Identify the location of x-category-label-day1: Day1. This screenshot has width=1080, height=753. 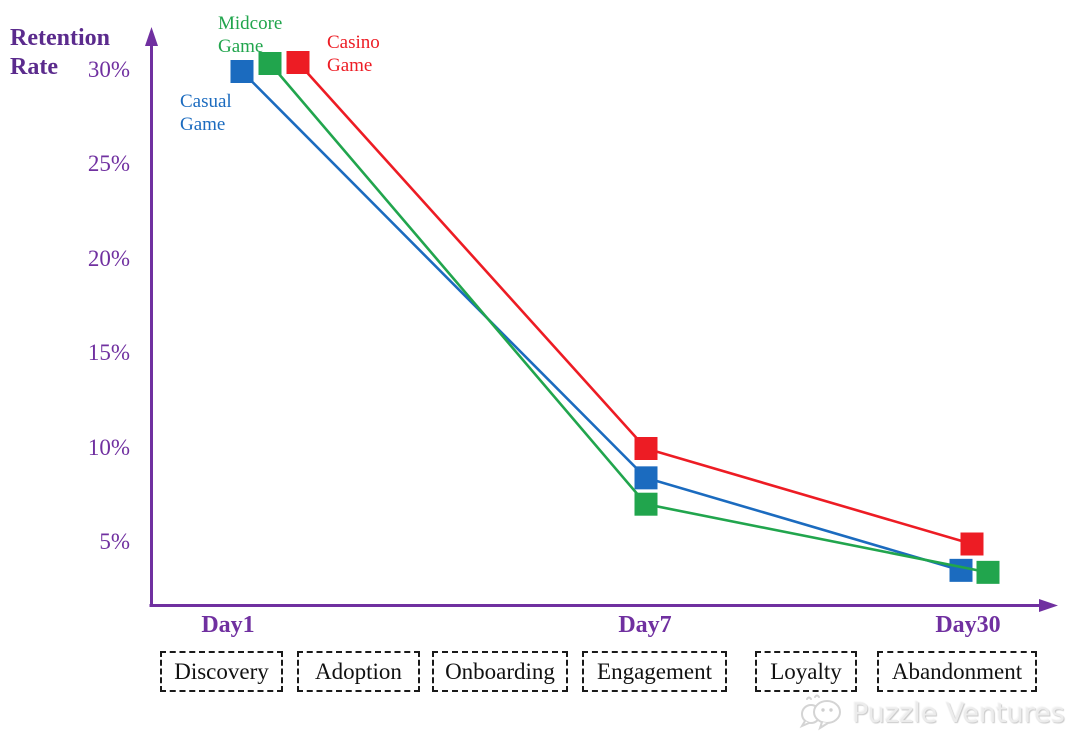
(228, 625).